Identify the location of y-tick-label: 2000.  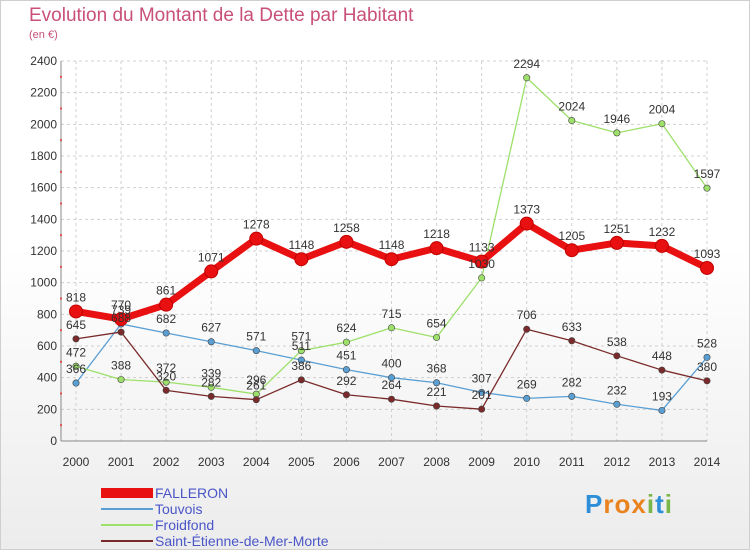
(43, 124).